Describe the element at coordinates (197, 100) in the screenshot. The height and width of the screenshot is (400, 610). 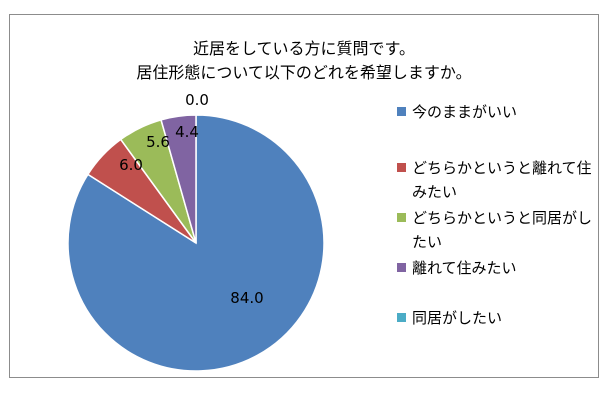
I see `data-label-5: 0.0` at that location.